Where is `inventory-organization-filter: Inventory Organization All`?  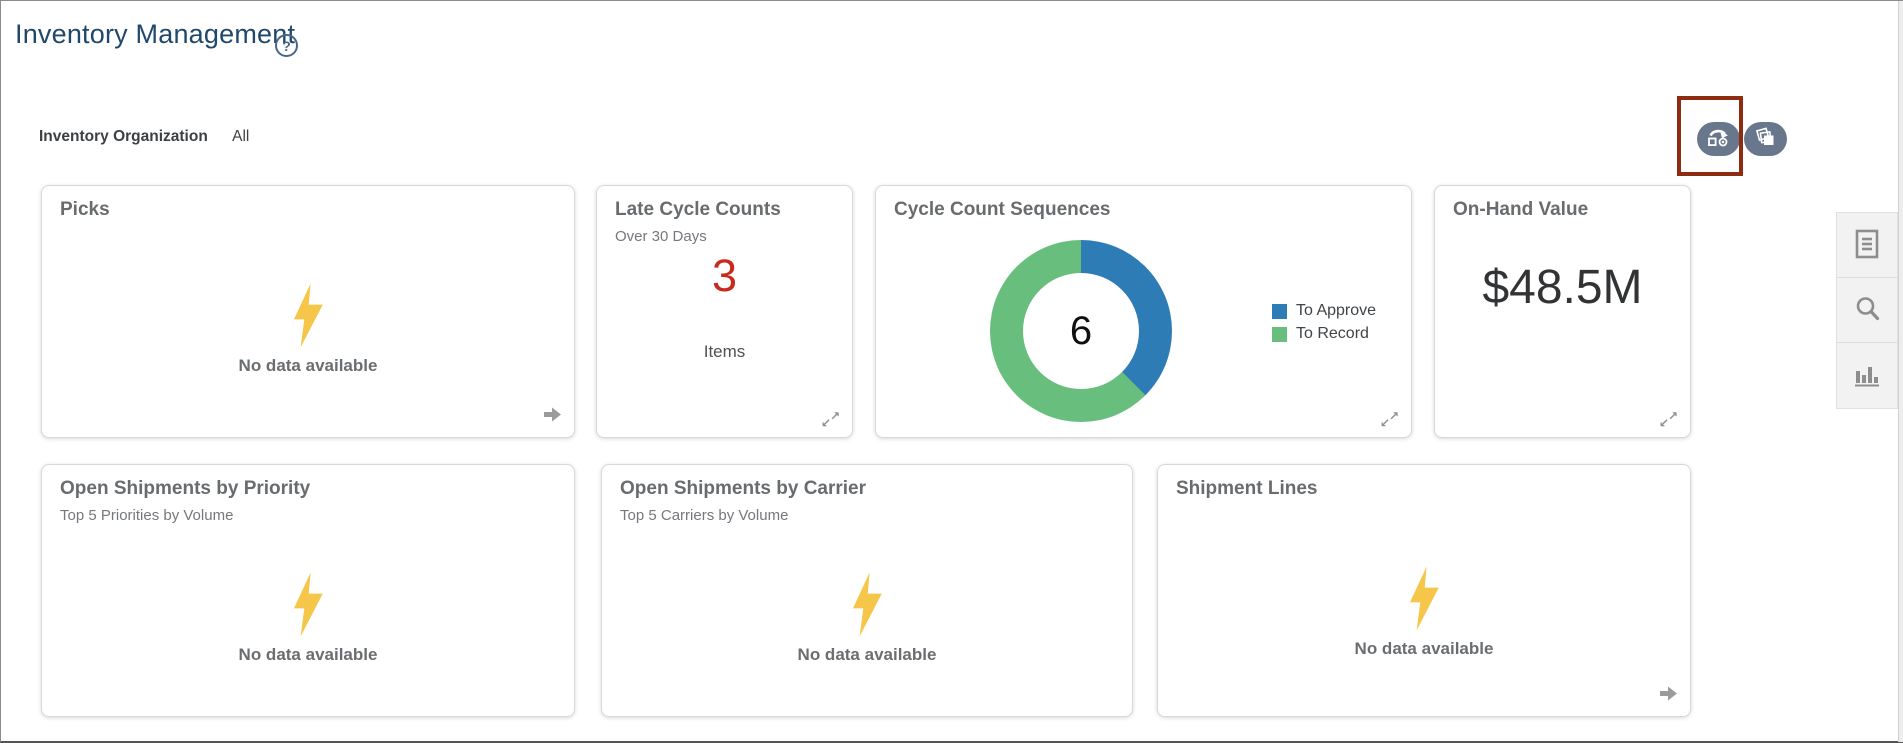
inventory-organization-filter: Inventory Organization All is located at coordinates (144, 137).